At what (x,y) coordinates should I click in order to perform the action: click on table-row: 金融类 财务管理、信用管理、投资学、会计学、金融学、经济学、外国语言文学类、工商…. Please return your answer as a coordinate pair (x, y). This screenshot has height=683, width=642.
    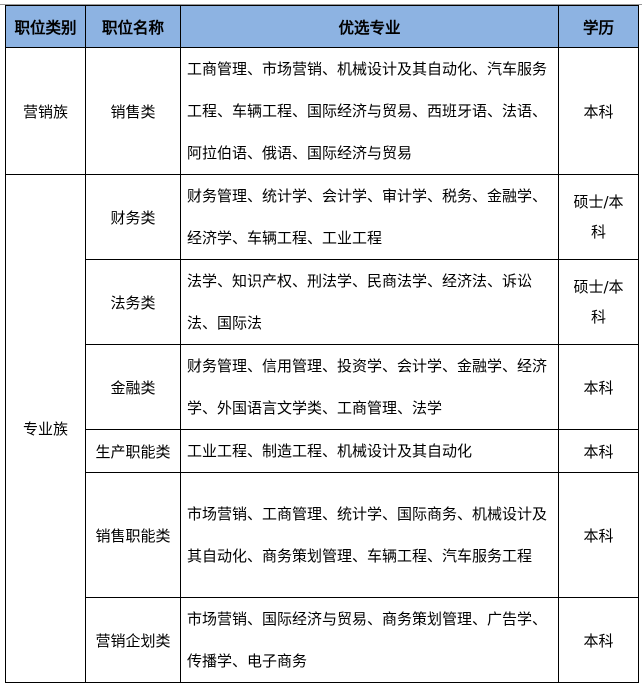
    Looking at the image, I should click on (322, 387).